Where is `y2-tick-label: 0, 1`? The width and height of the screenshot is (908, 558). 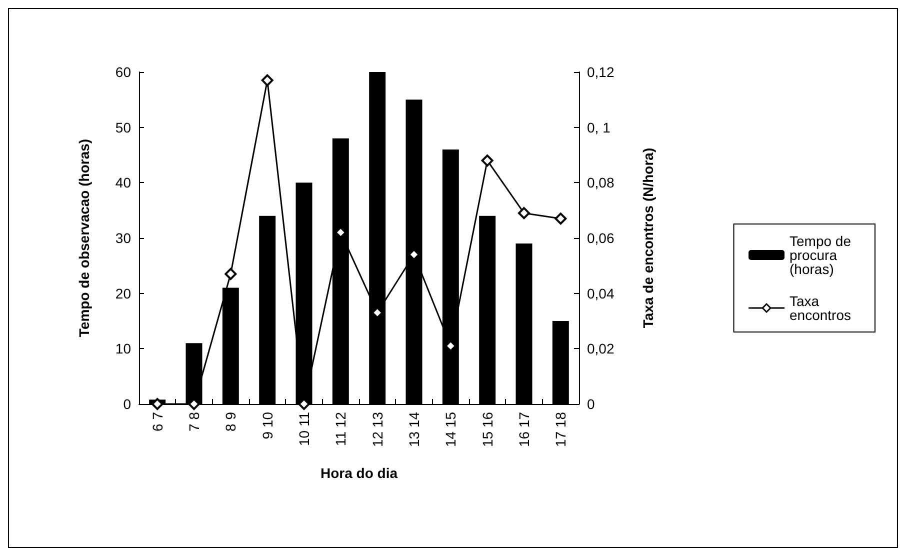 y2-tick-label: 0, 1 is located at coordinates (599, 127).